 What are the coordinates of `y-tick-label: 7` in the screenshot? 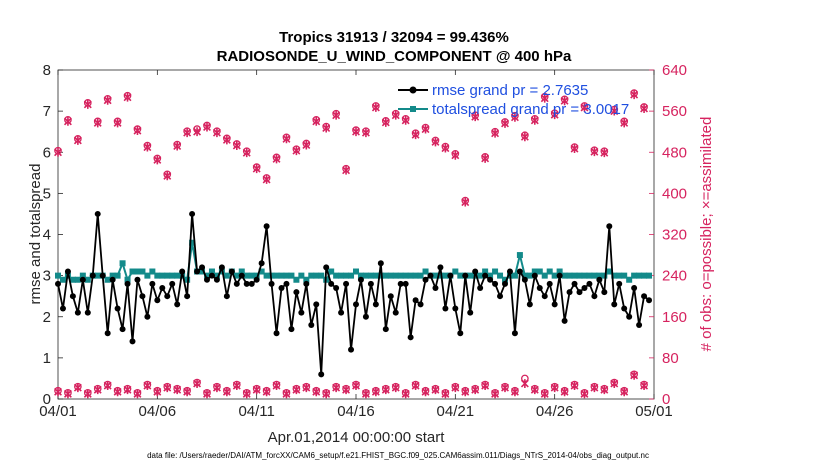 It's located at (47, 111).